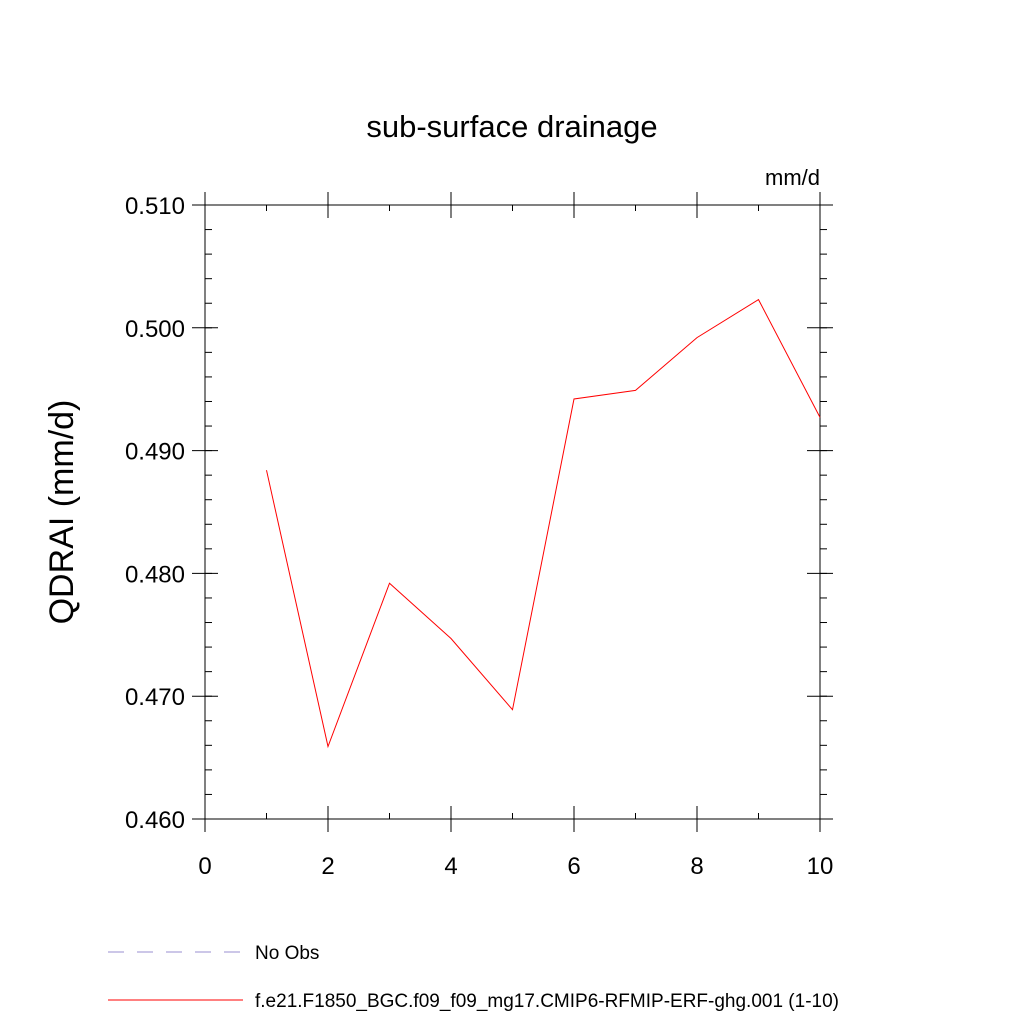  What do you see at coordinates (155, 697) in the screenshot?
I see `y-tick-label: 0.470` at bounding box center [155, 697].